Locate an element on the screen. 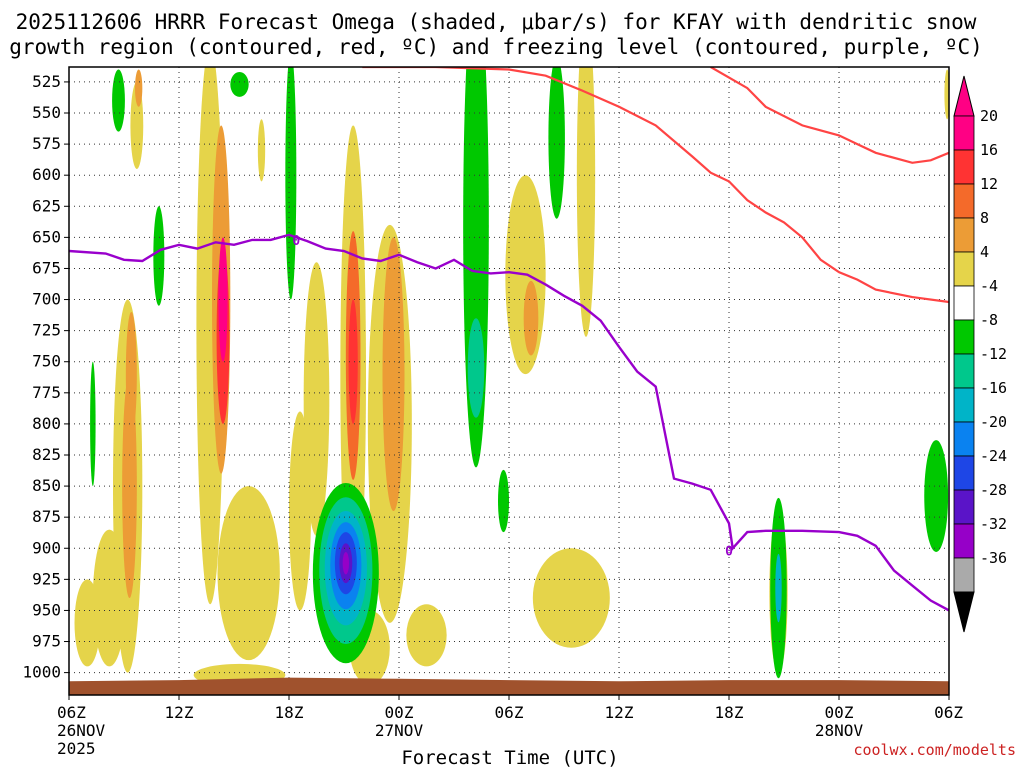 This screenshot has width=1024, height=768. y-tick-label-700: 700 is located at coordinates (46, 299).